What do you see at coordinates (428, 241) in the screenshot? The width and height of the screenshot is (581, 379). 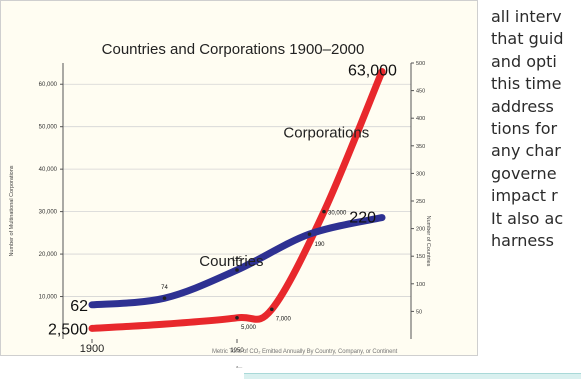 I see `right-axis-label: Number of Countries` at bounding box center [428, 241].